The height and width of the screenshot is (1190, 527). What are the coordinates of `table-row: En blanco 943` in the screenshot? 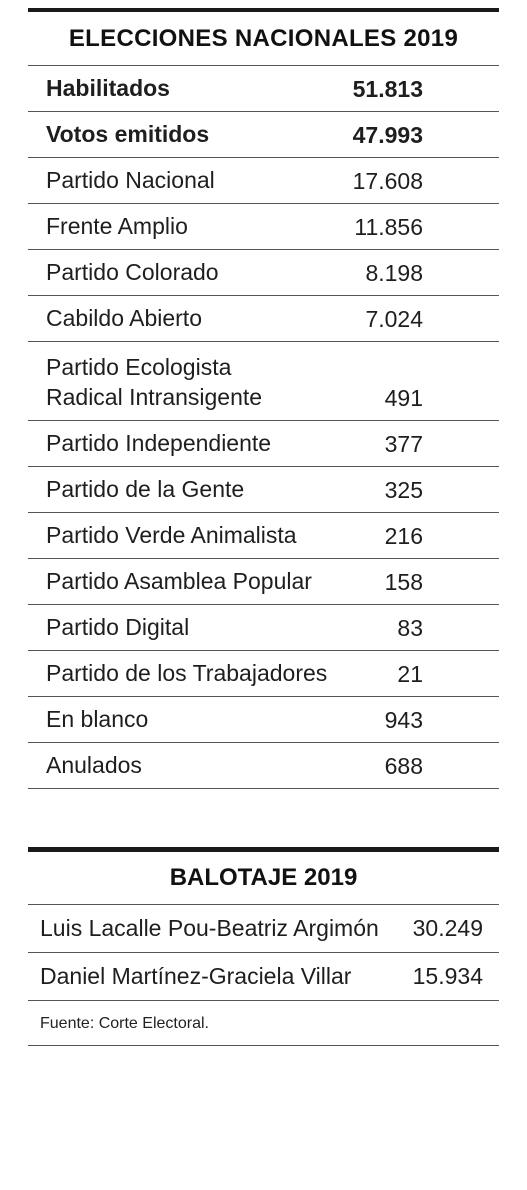 It's located at (263, 720).